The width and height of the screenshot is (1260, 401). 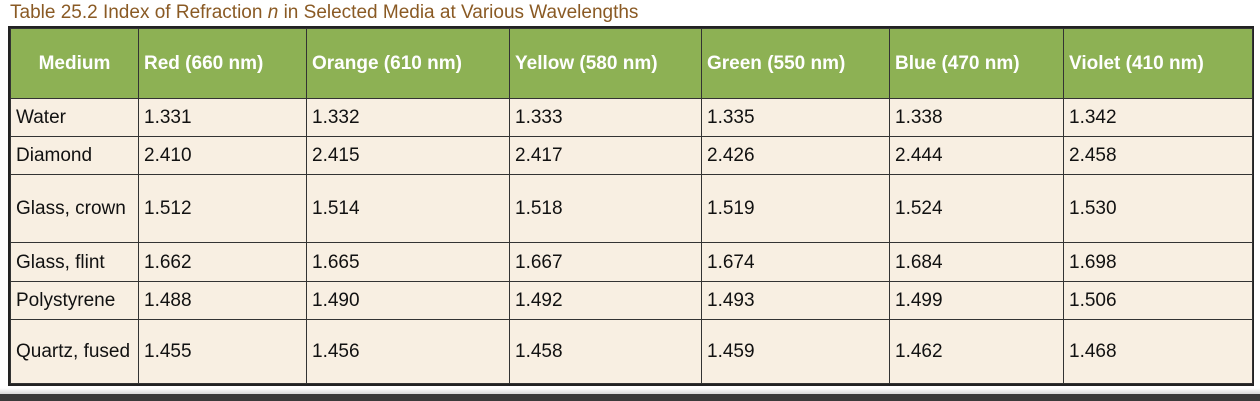 What do you see at coordinates (795, 351) in the screenshot?
I see `value-cell: 1.459` at bounding box center [795, 351].